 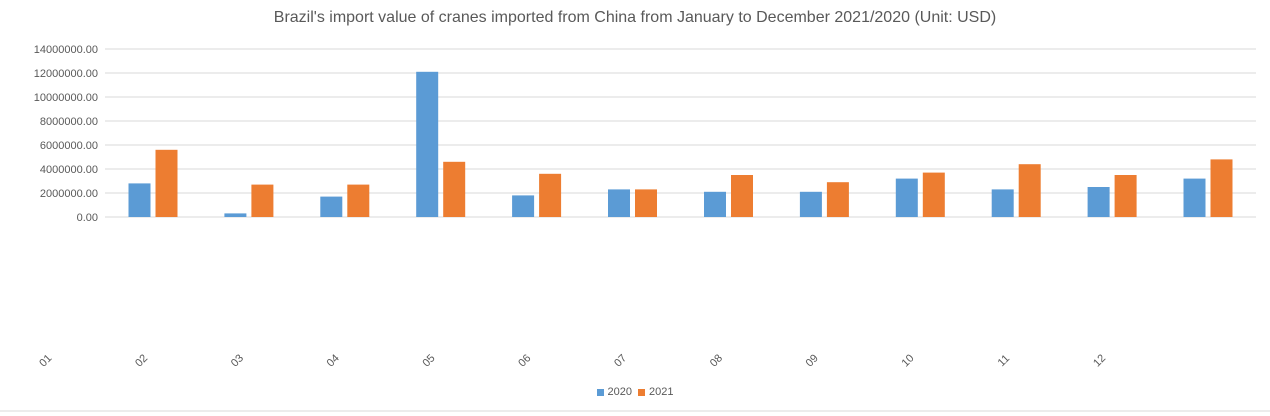 I want to click on x-axis-ticks: 01 02 03 04 05 06 07 08 09 10 11 12, so click(x=572, y=360).